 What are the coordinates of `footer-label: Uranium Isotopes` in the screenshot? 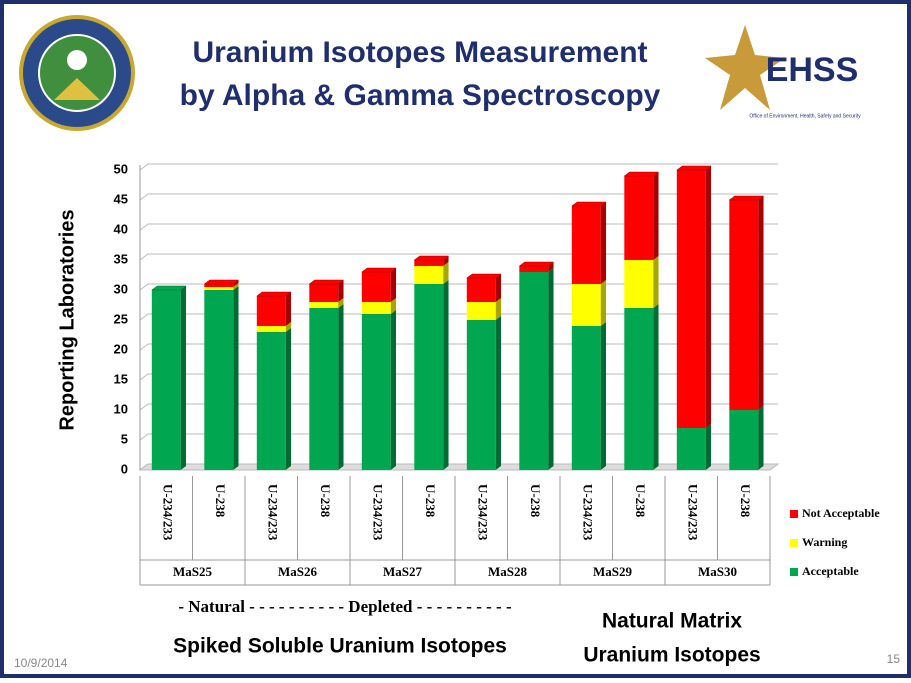 It's located at (671, 655).